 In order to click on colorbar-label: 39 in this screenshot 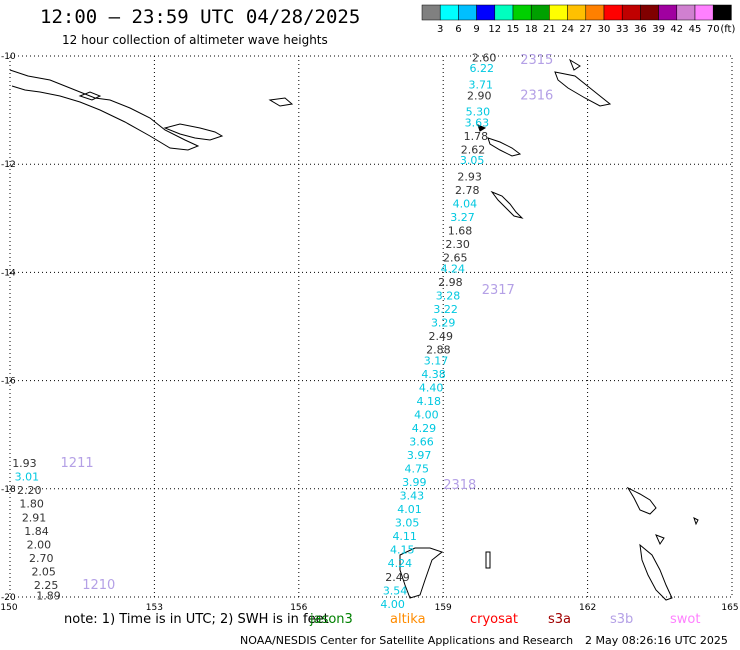, I will do `click(658, 29)`.